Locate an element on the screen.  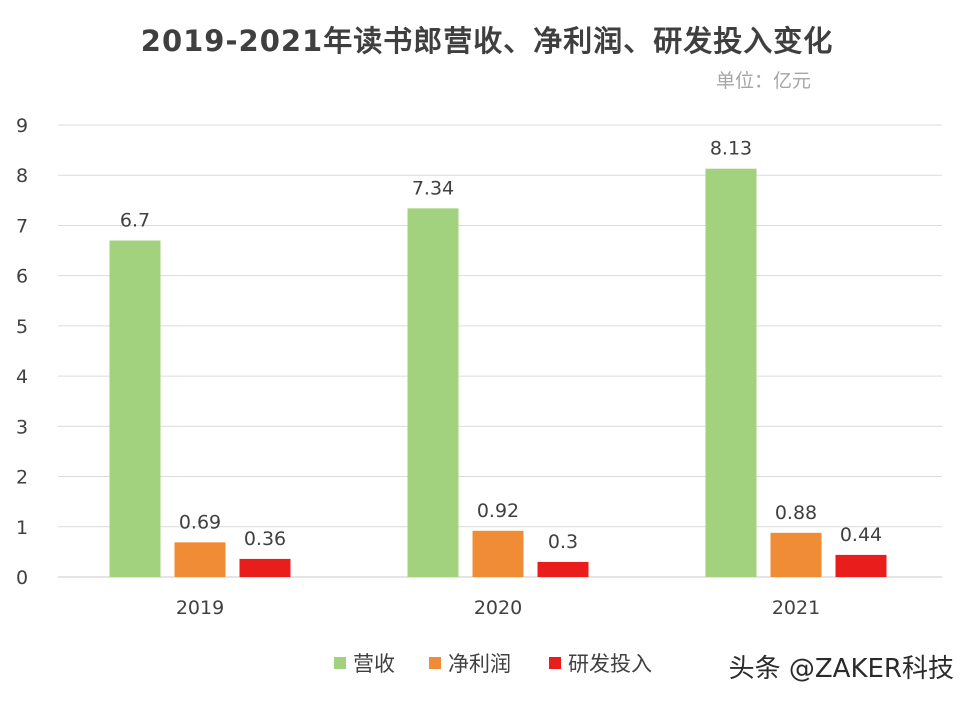
x-axis-ticks: 2019 2020 2021 is located at coordinates (498, 608).